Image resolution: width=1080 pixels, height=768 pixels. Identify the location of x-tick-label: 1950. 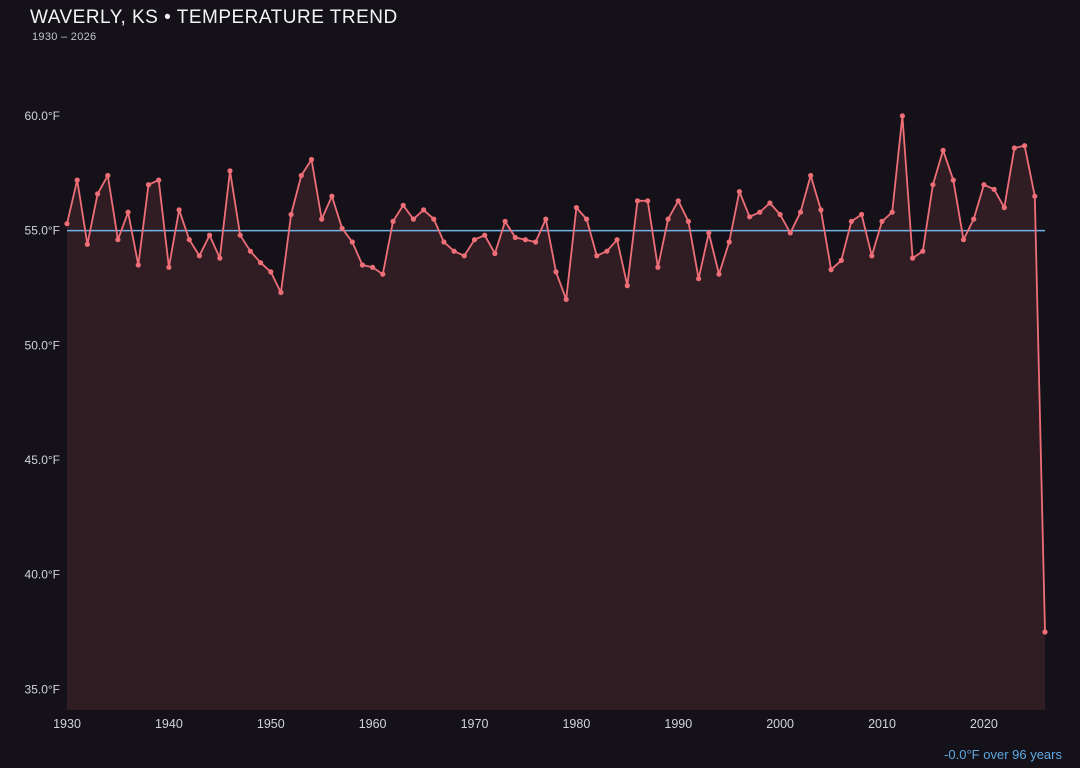
(271, 724).